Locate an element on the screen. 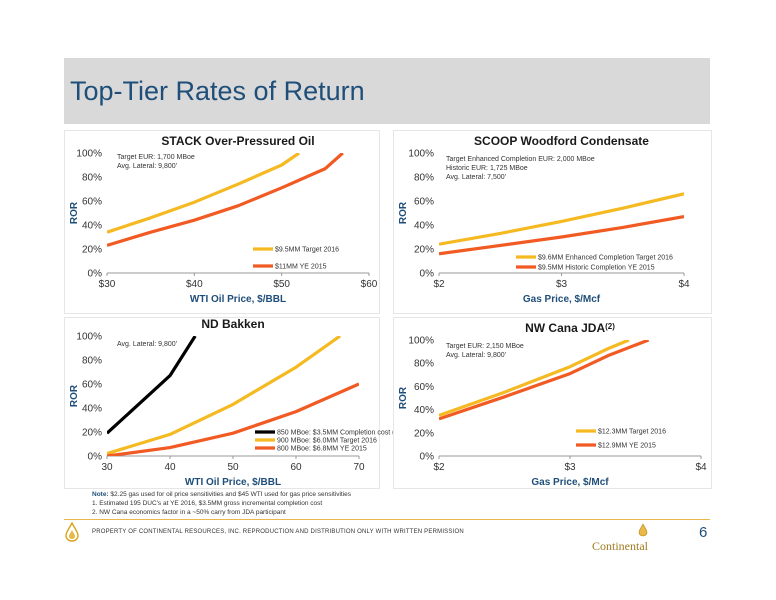 This screenshot has height=600, width=776. chart-note: Target EUR: 2,150 MBoe is located at coordinates (485, 346).